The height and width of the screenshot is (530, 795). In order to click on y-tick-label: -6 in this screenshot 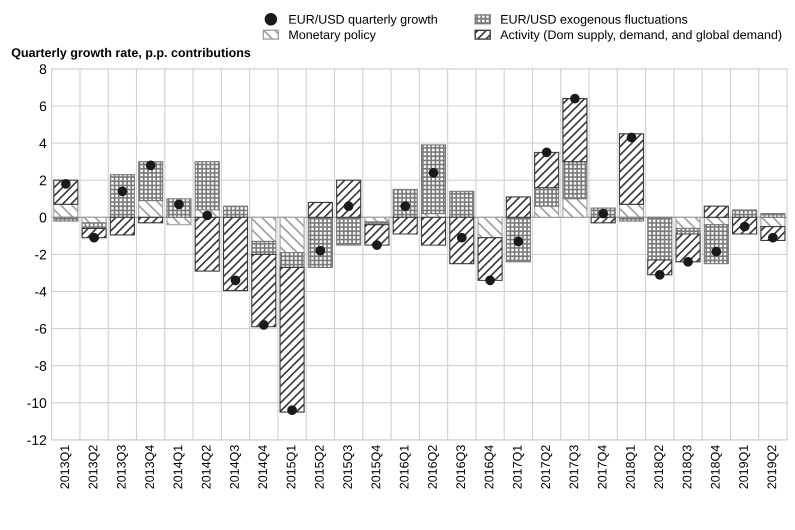, I will do `click(40, 329)`.